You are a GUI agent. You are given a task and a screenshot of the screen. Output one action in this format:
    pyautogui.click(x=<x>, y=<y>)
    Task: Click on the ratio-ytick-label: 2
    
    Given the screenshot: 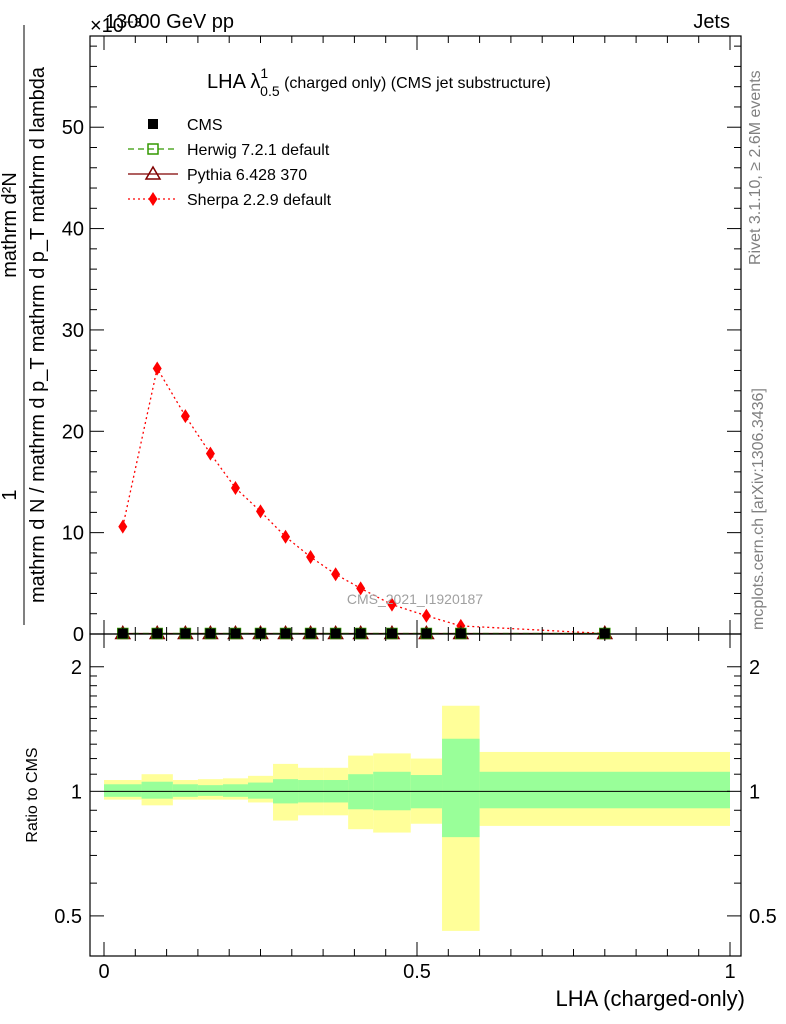 What is the action you would take?
    pyautogui.click(x=76, y=668)
    